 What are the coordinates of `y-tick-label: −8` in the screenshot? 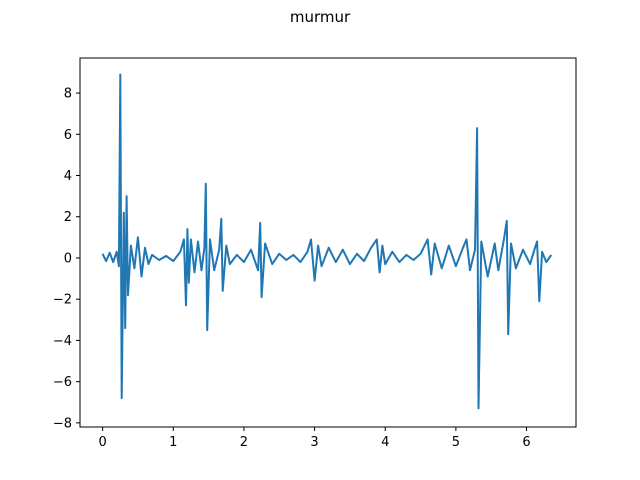 It's located at (62, 423).